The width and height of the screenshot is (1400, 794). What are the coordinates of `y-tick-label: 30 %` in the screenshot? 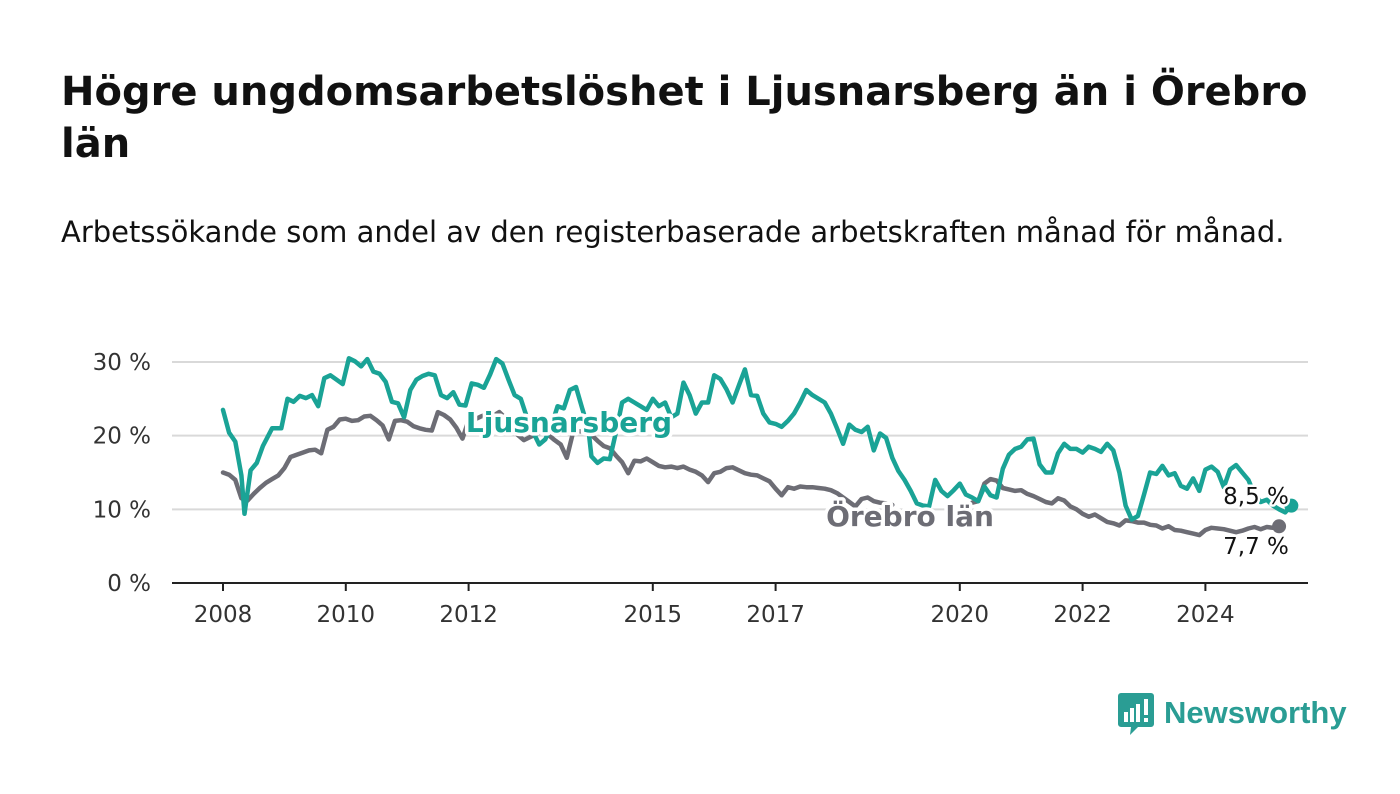 It's located at (122, 363).